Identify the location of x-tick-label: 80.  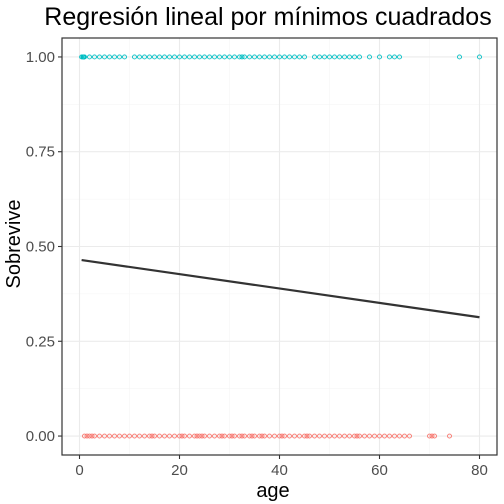
(479, 470).